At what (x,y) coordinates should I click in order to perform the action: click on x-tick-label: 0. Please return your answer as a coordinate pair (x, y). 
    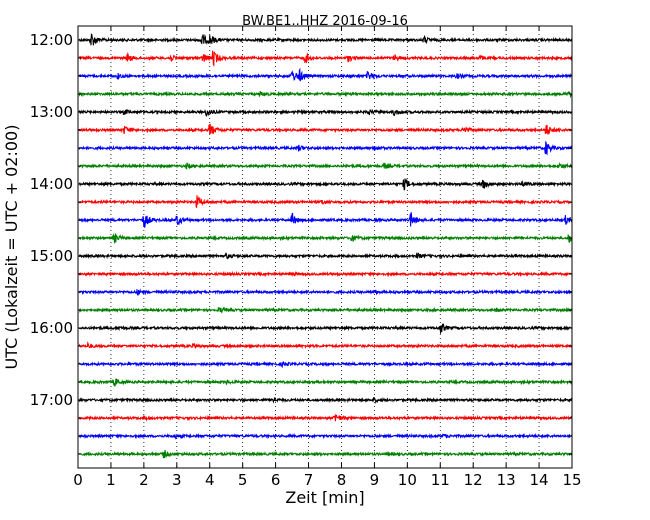
    Looking at the image, I should click on (78, 480).